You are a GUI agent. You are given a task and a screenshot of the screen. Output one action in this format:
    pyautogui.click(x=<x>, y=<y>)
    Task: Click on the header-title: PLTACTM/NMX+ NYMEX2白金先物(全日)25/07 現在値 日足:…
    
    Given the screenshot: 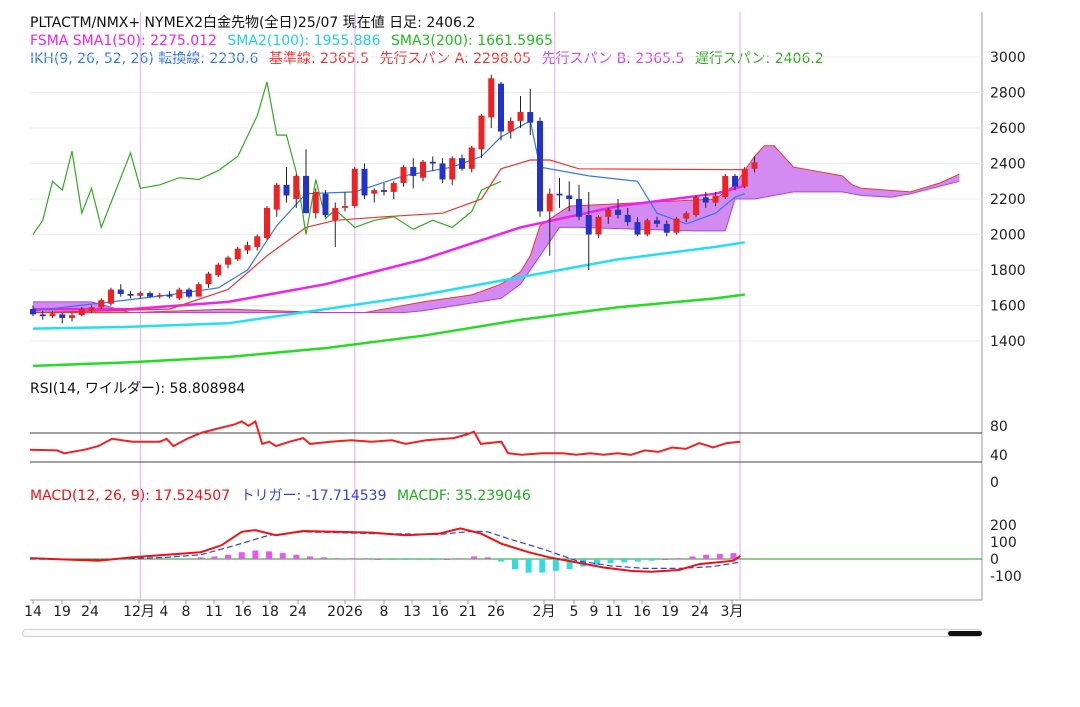 What is the action you would take?
    pyautogui.click(x=252, y=22)
    